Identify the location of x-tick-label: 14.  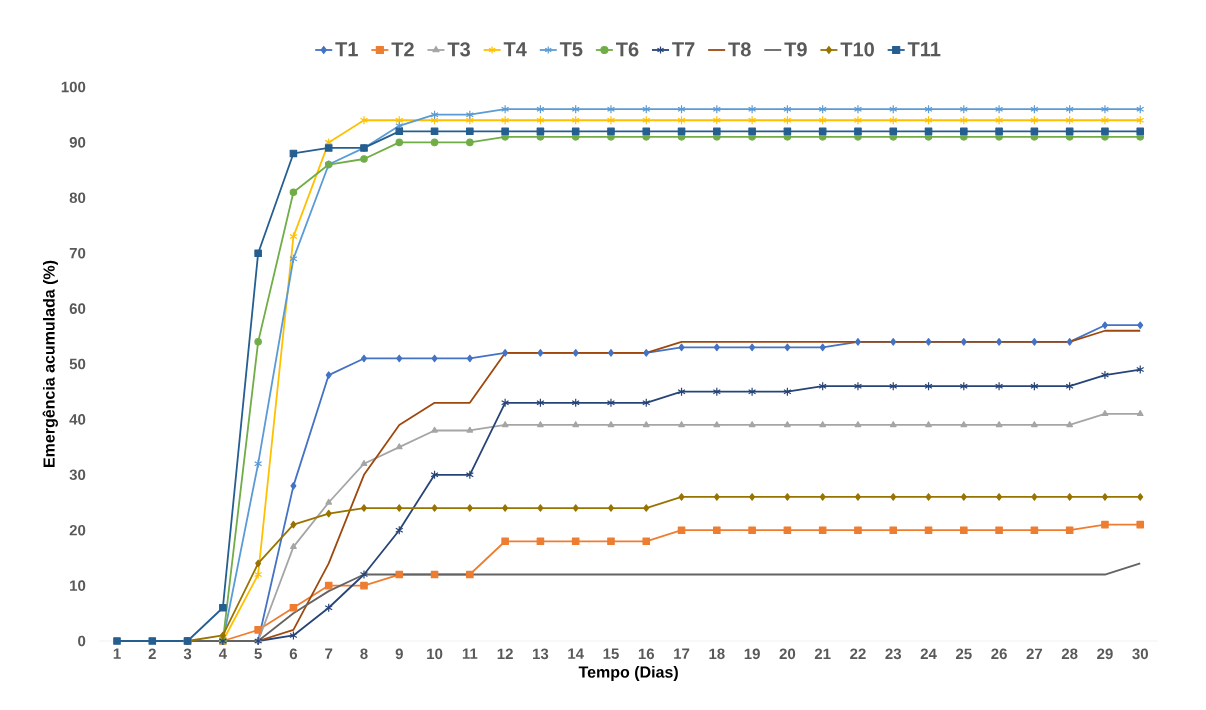
(576, 653).